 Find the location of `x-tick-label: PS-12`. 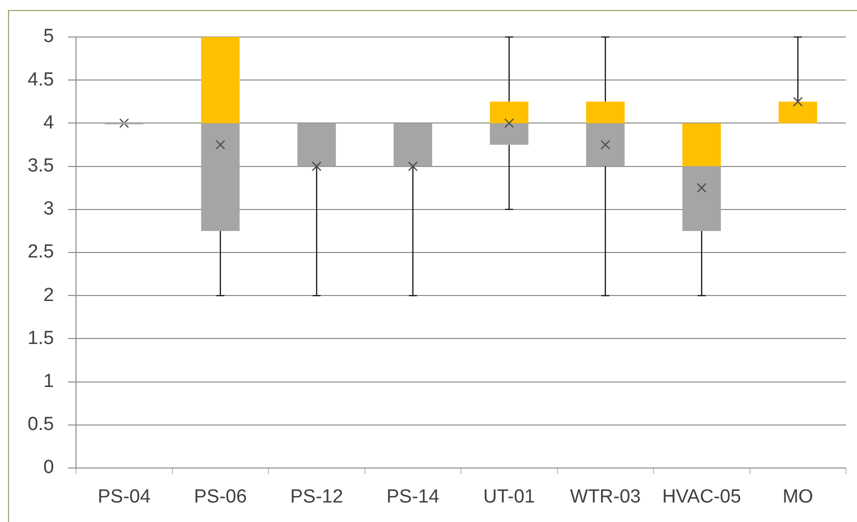

x-tick-label: PS-12 is located at coordinates (317, 497).